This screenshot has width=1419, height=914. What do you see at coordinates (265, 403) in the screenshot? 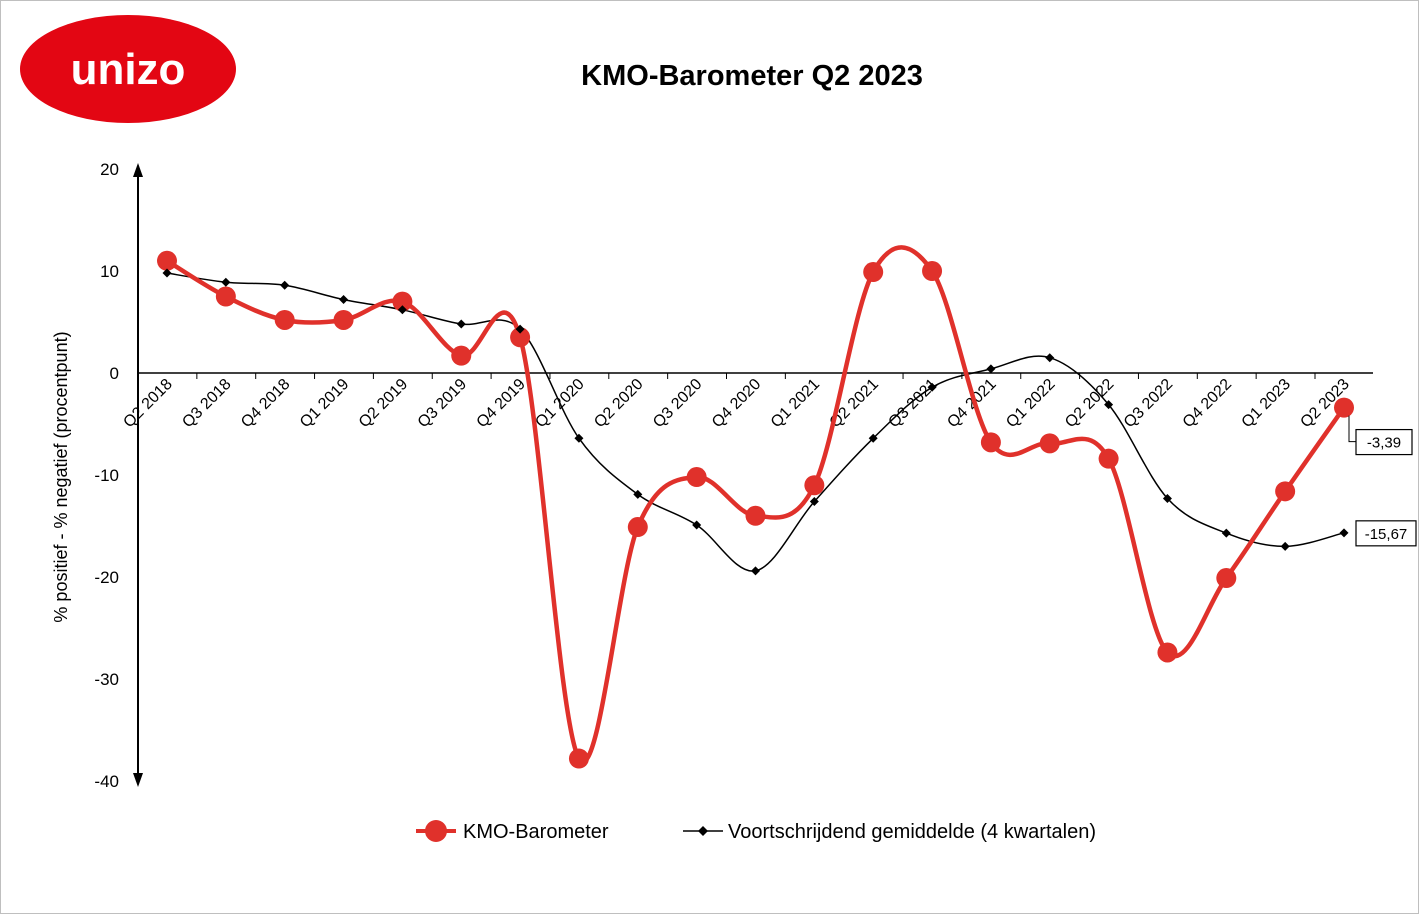
I see `x-tick-label: Q4 2018` at bounding box center [265, 403].